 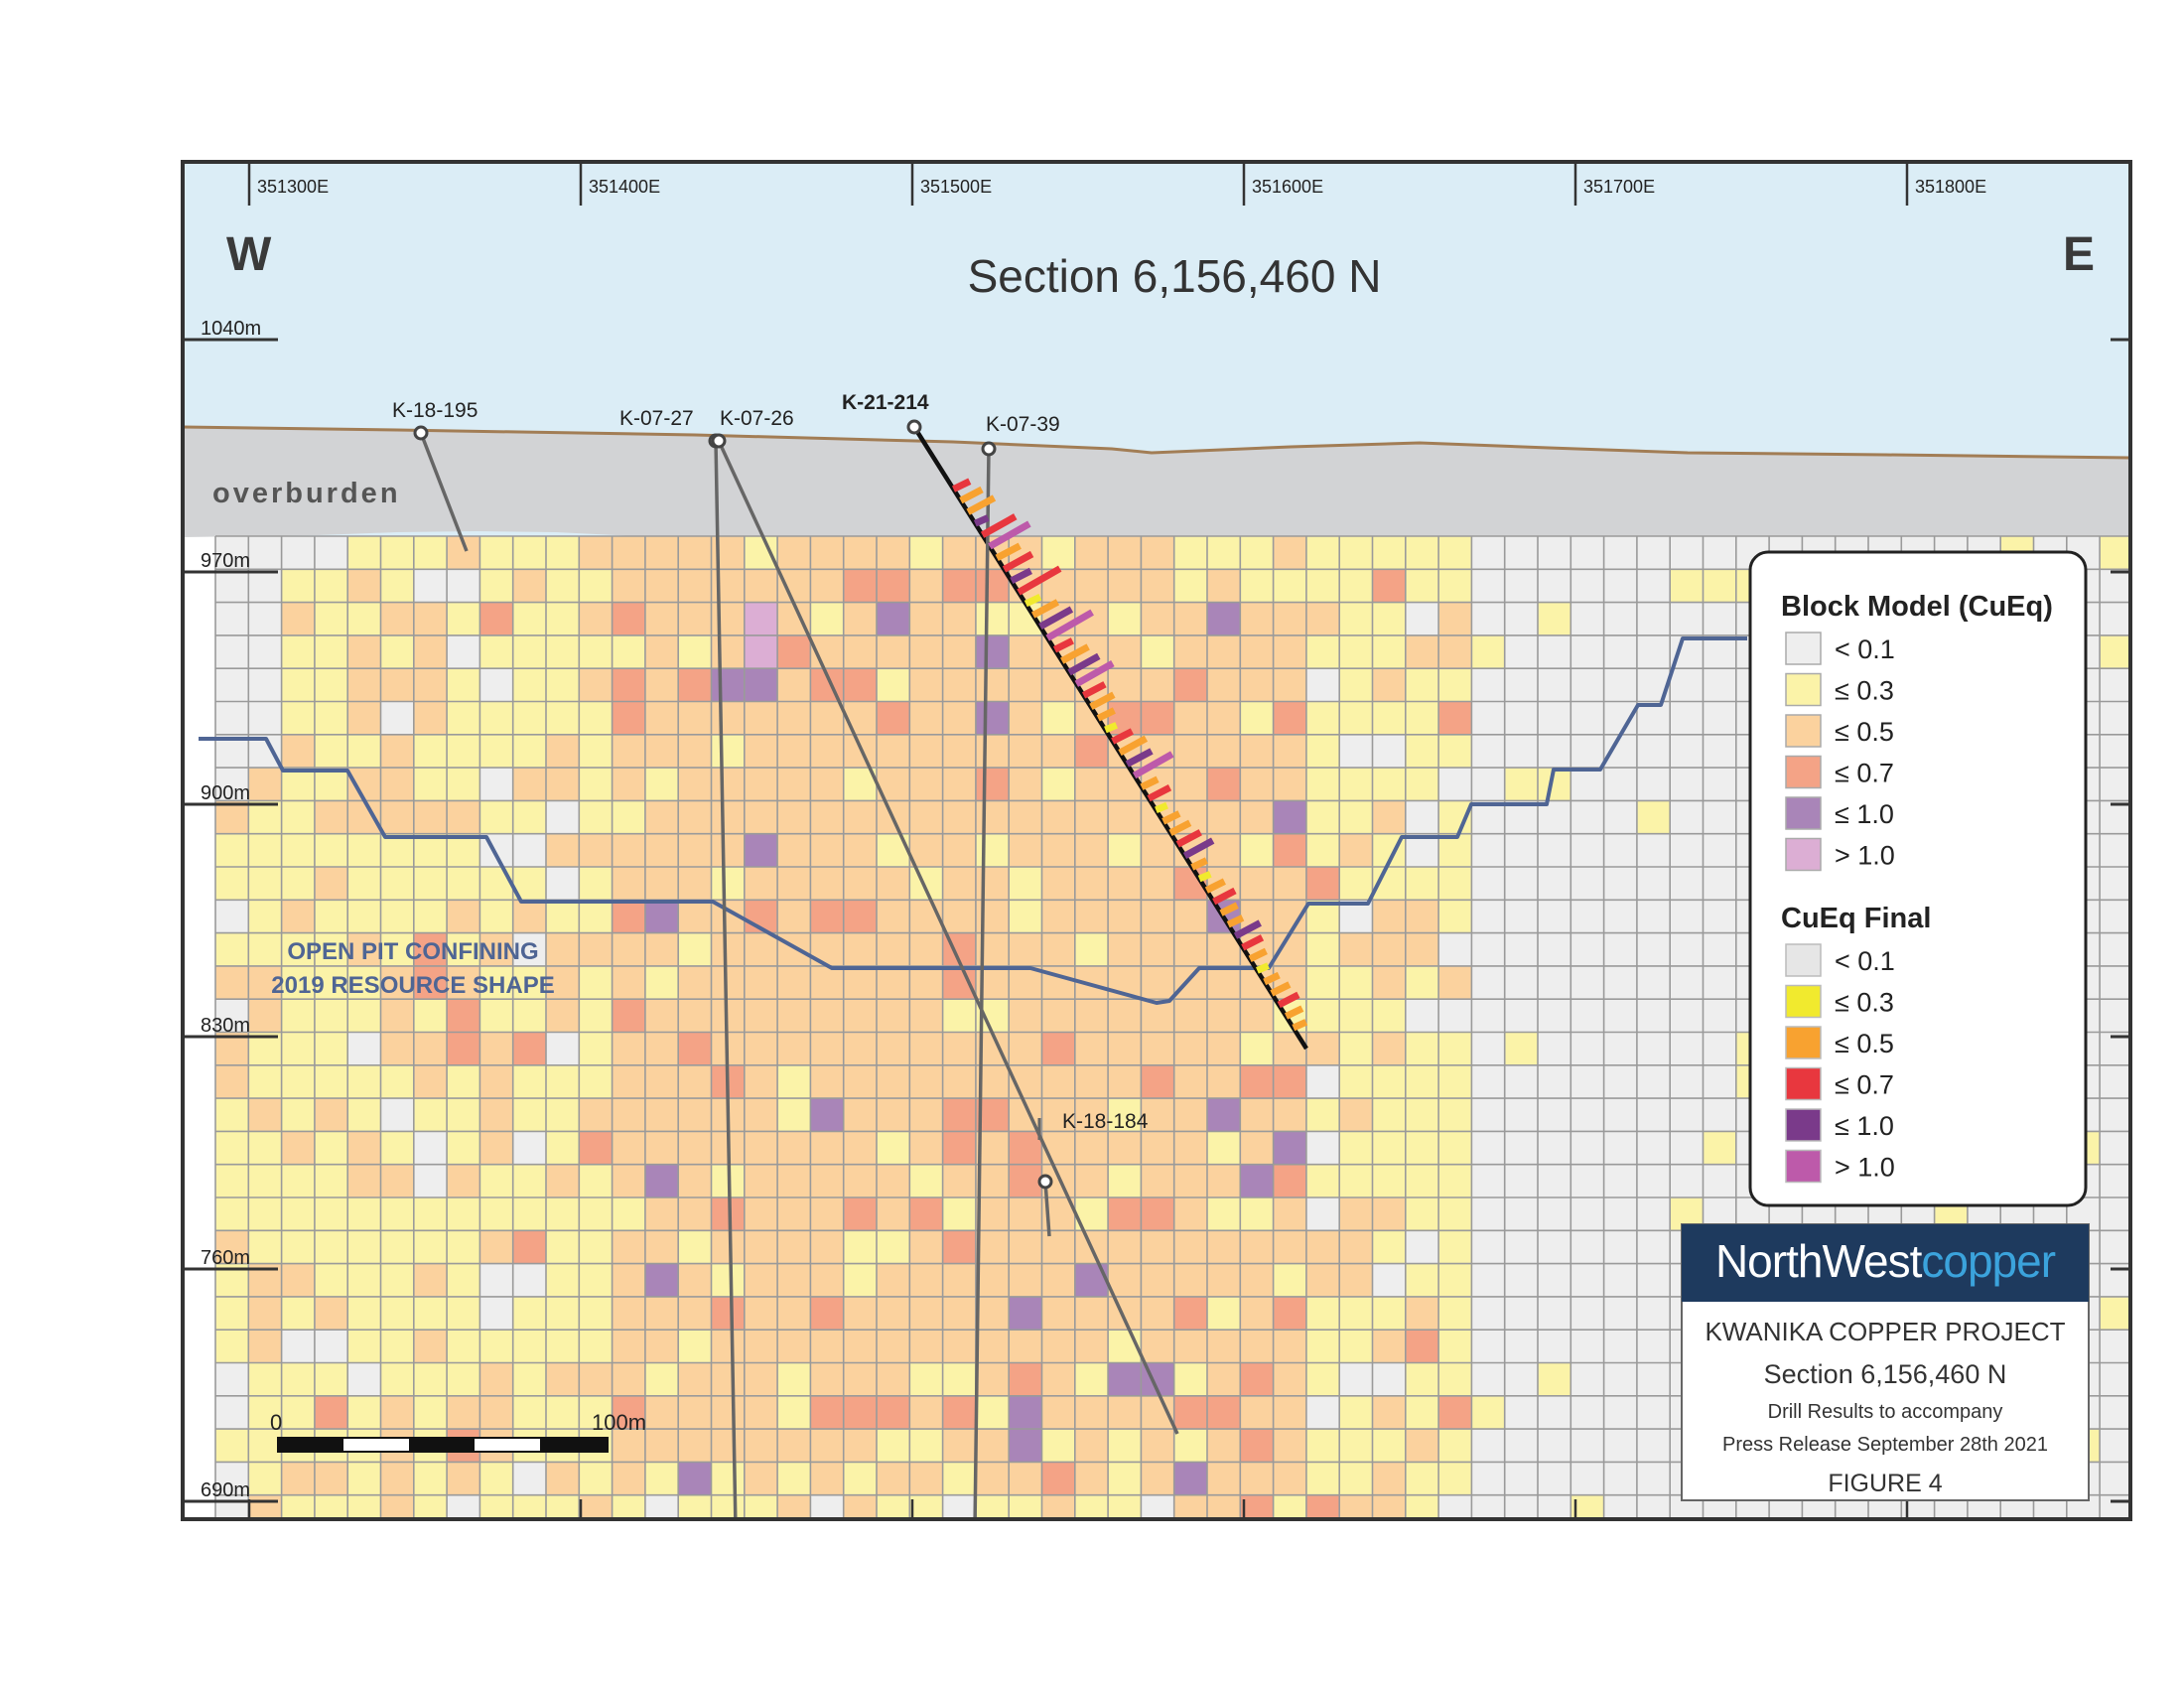 What do you see at coordinates (1917, 607) in the screenshot?
I see `legend-block-title: Block Model (CuEq)` at bounding box center [1917, 607].